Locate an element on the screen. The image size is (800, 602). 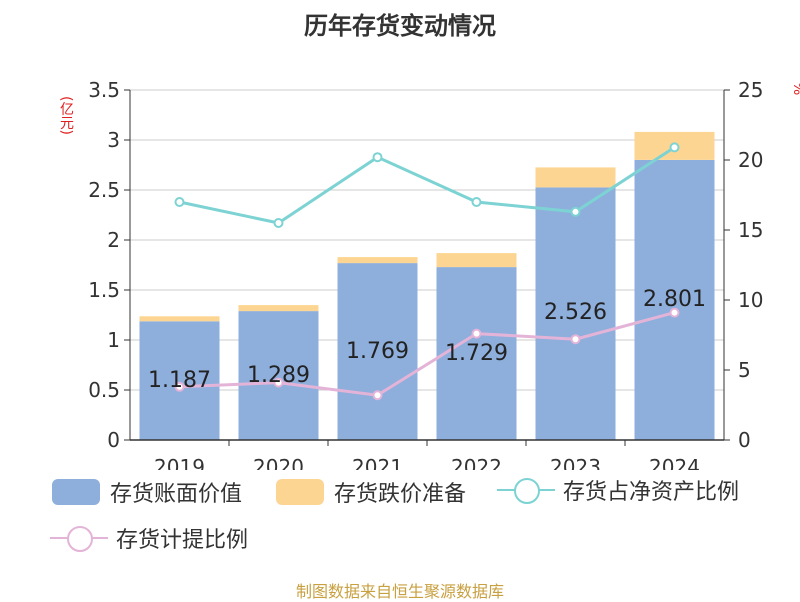
legend-label-ratio-net-assets: 存货占净资产比例 is located at coordinates (651, 492).